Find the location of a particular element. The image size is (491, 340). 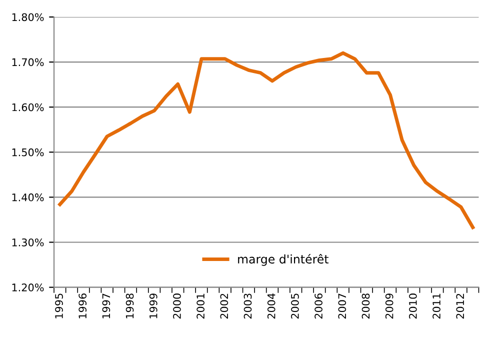

x-tick-label: 1998 is located at coordinates (130, 306).